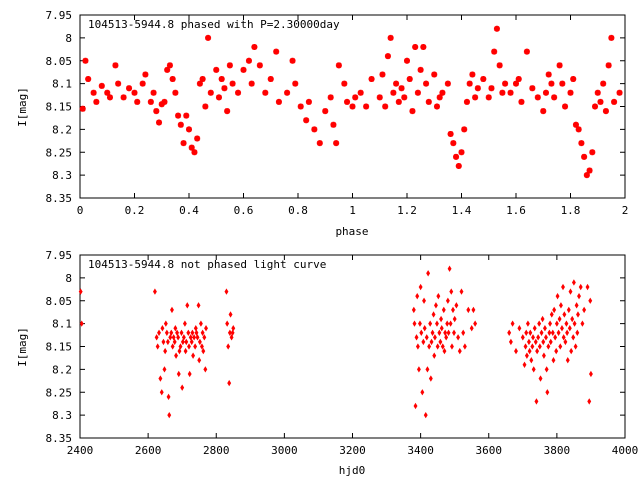 The image size is (640, 480). Describe the element at coordinates (59, 15) in the screenshot. I see `y-tick-label: 7.95` at that location.